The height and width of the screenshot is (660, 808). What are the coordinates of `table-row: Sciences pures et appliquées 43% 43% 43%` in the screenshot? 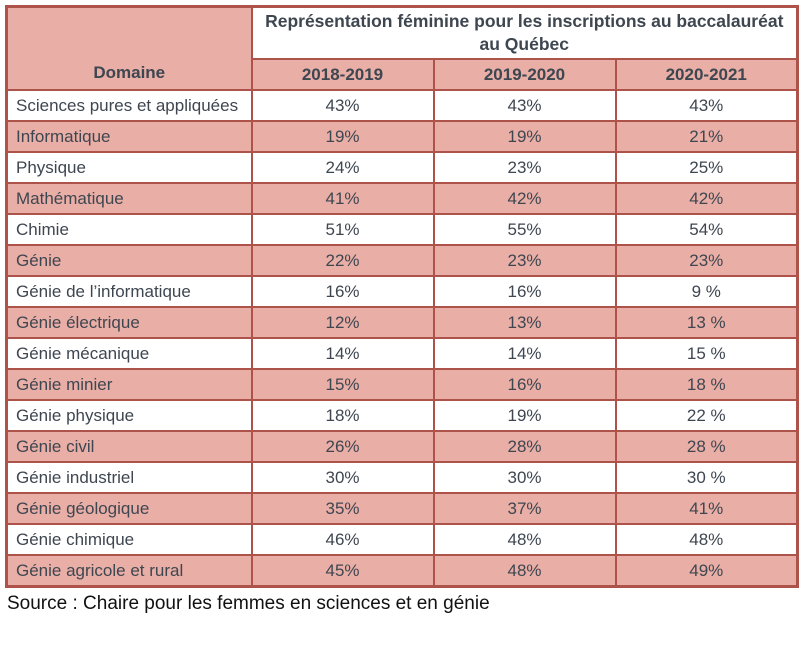 It's located at (402, 105).